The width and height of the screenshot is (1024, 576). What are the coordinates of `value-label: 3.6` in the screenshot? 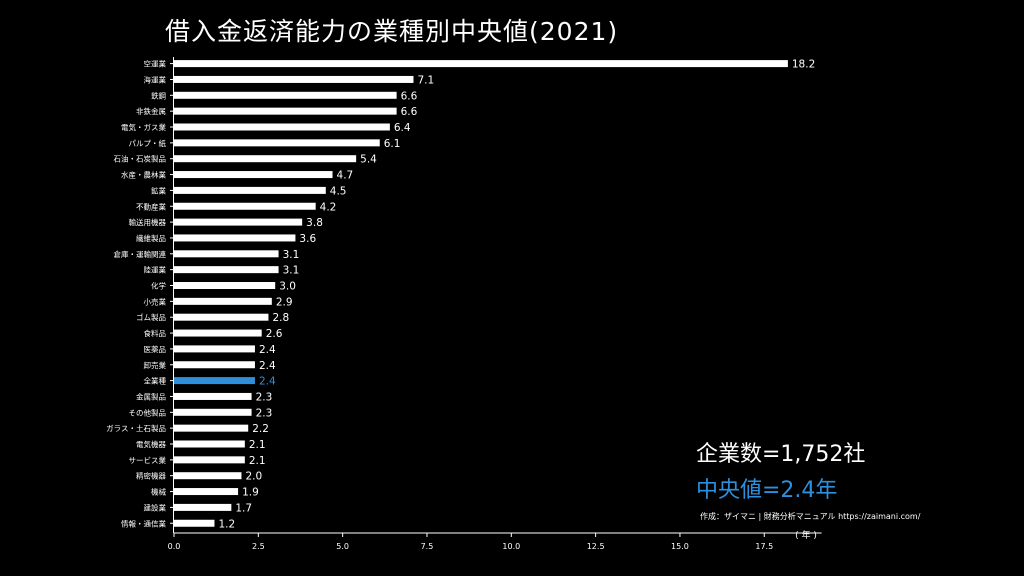 It's located at (307, 239).